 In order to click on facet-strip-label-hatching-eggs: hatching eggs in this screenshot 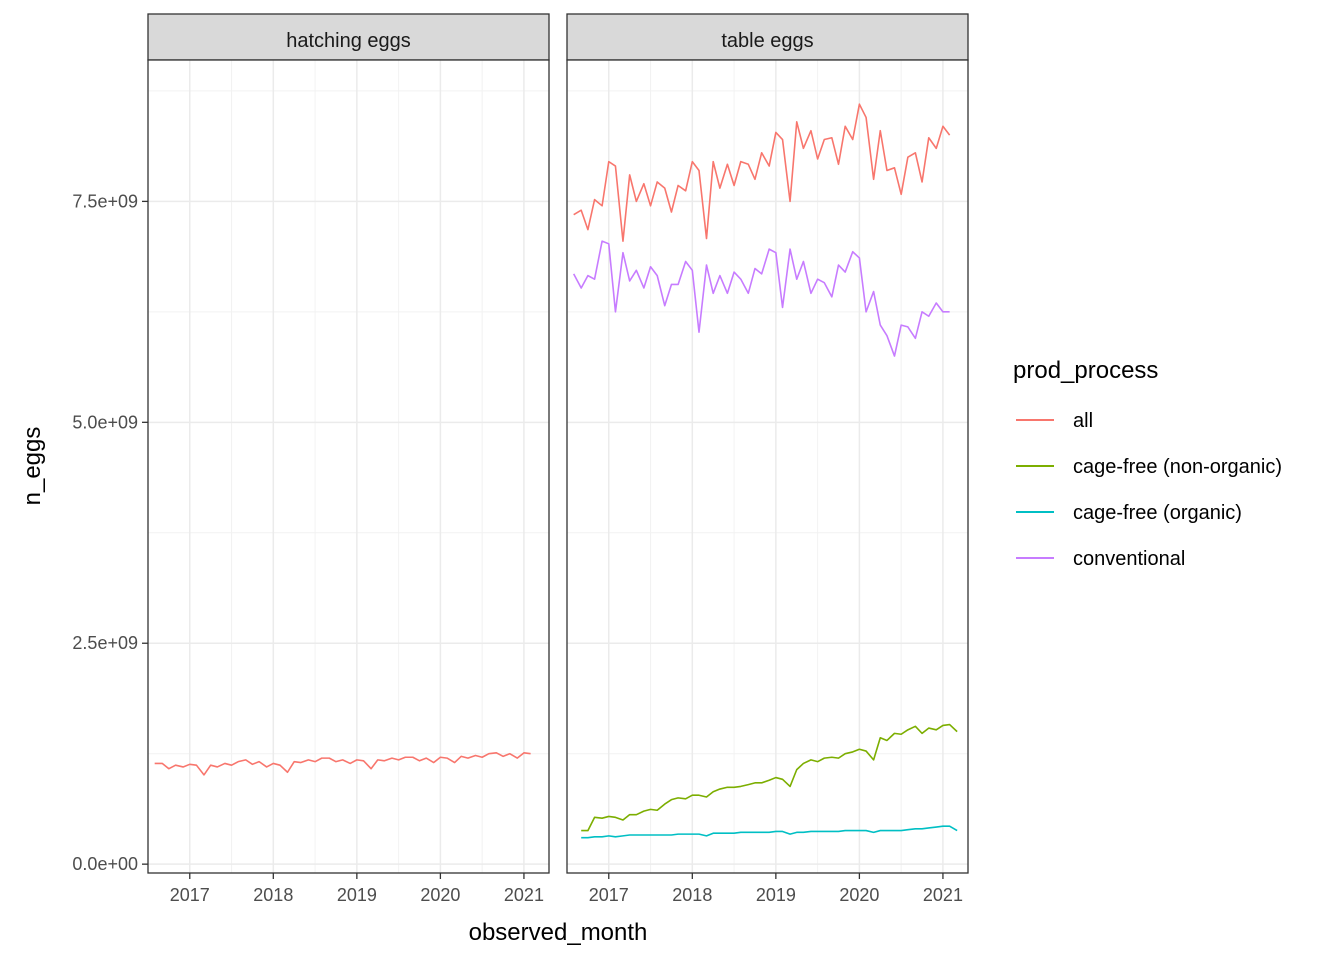, I will do `click(348, 41)`.